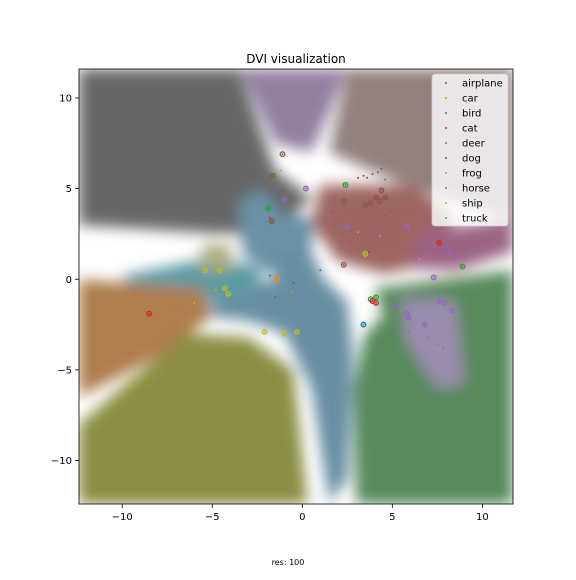  I want to click on point-bird, so click(462, 266).